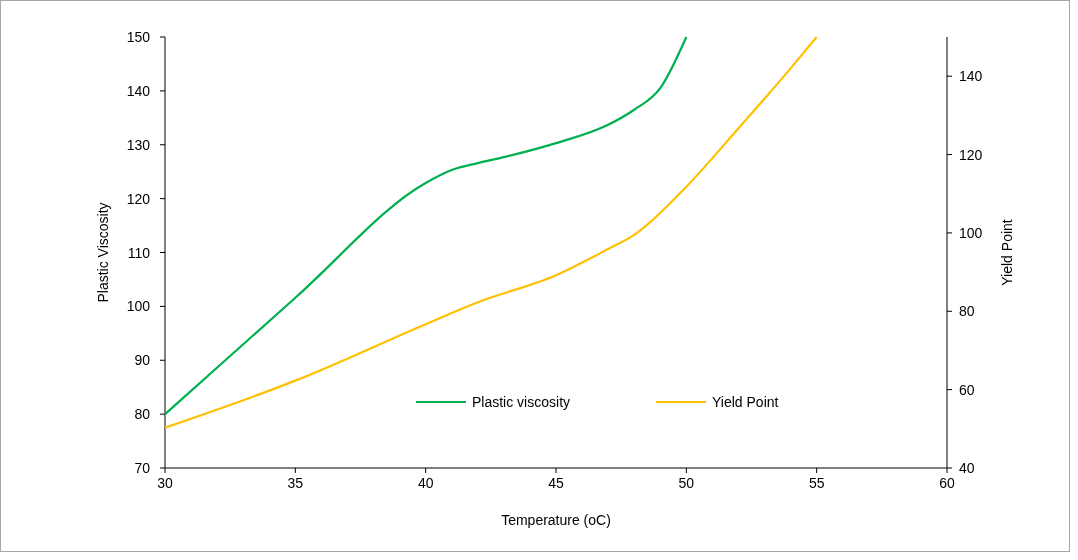  Describe the element at coordinates (295, 483) in the screenshot. I see `x-tick-label: 35` at that location.